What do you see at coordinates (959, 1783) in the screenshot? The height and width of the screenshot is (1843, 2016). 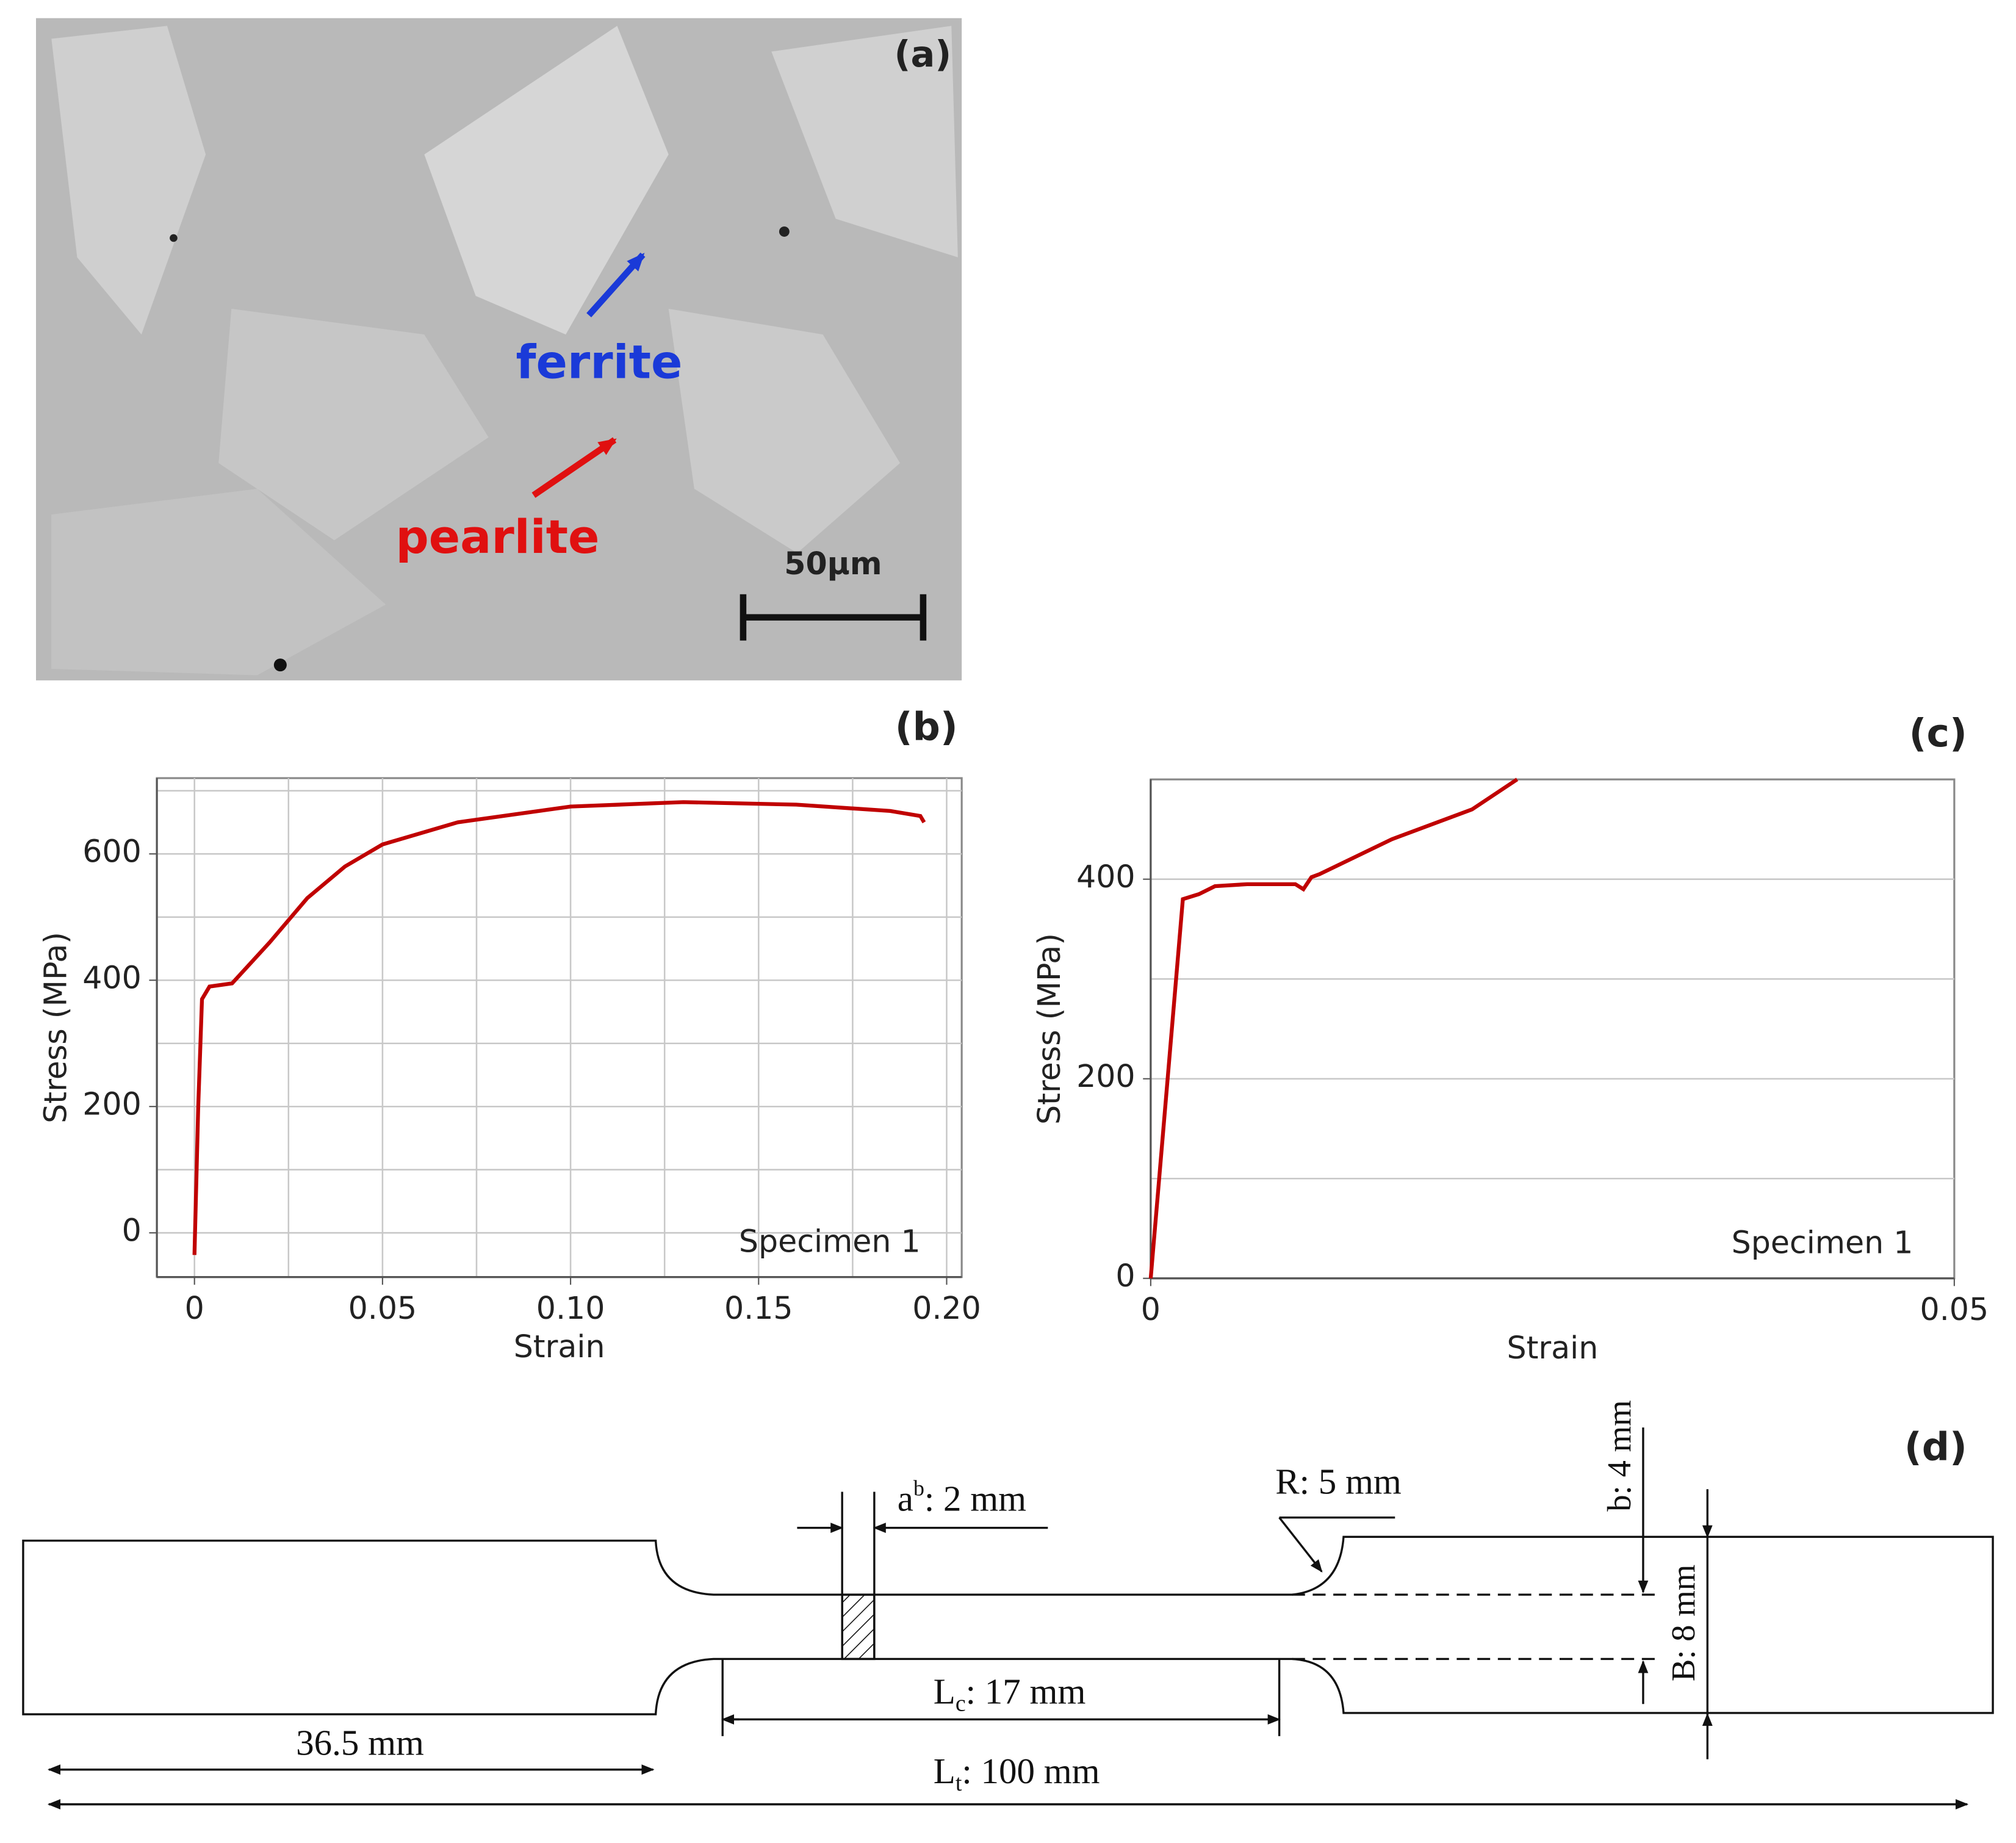 I see `lt-sub: t` at bounding box center [959, 1783].